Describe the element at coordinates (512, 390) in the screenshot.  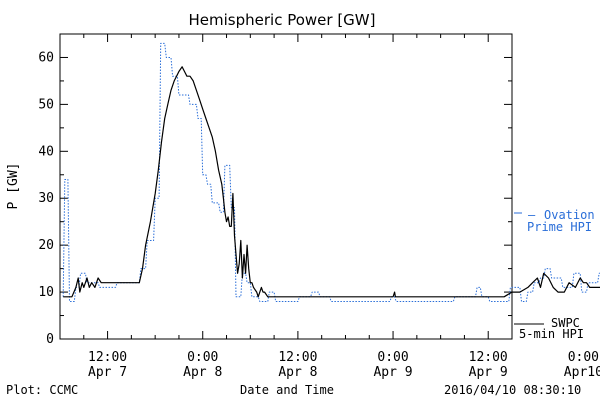
I see `plot-timestamp: 2016/04/10 08:30:10` at that location.